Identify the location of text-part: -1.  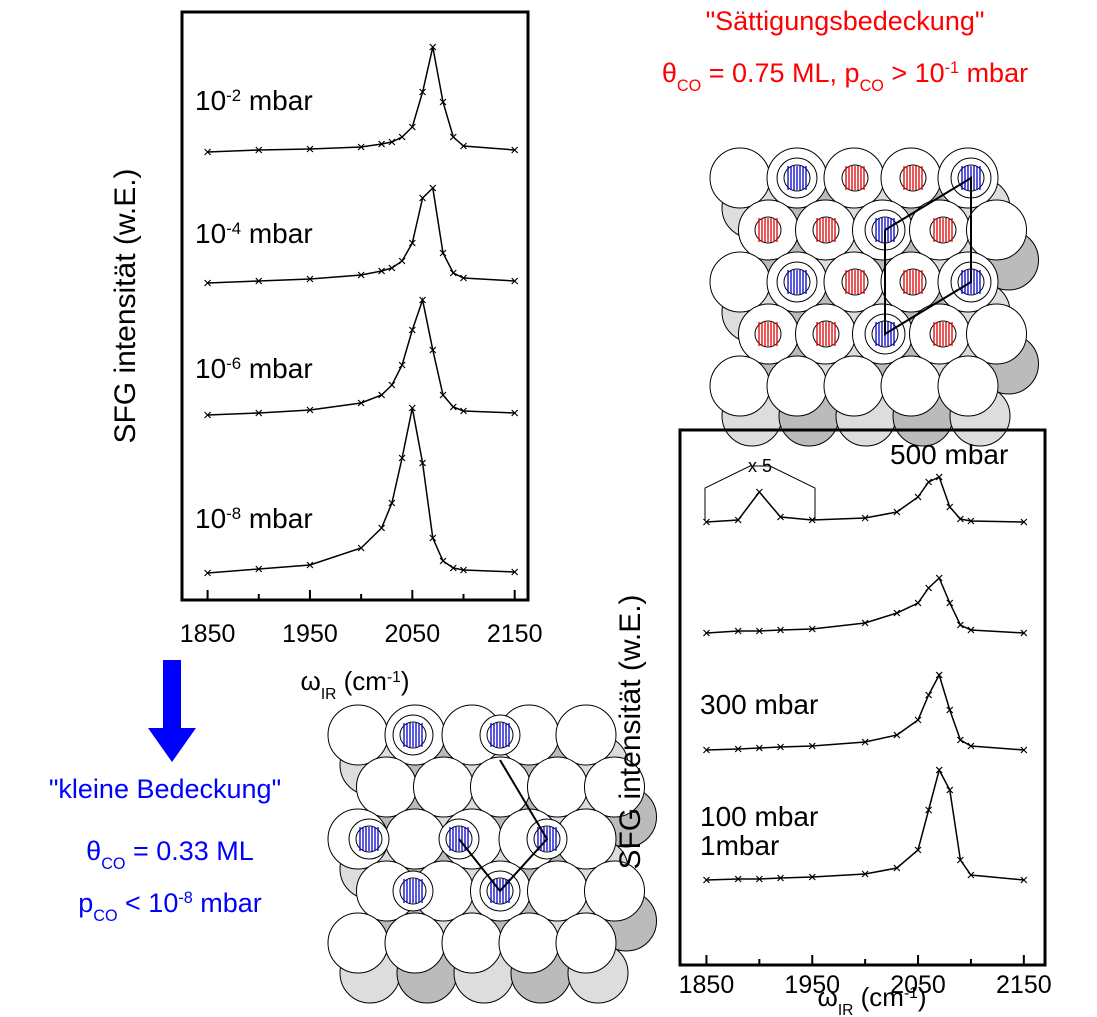
(952, 68).